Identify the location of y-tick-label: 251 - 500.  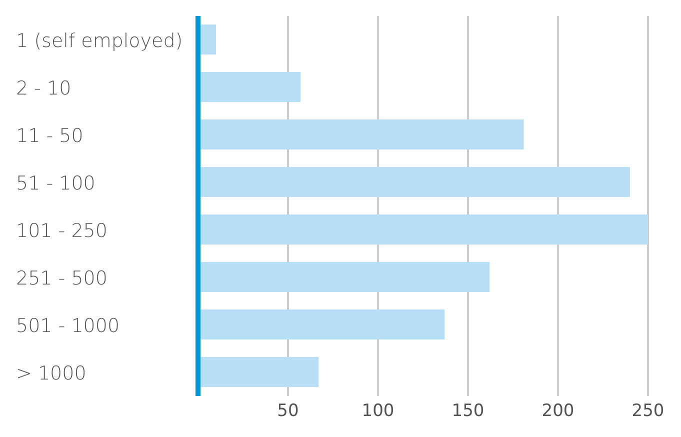
(62, 278).